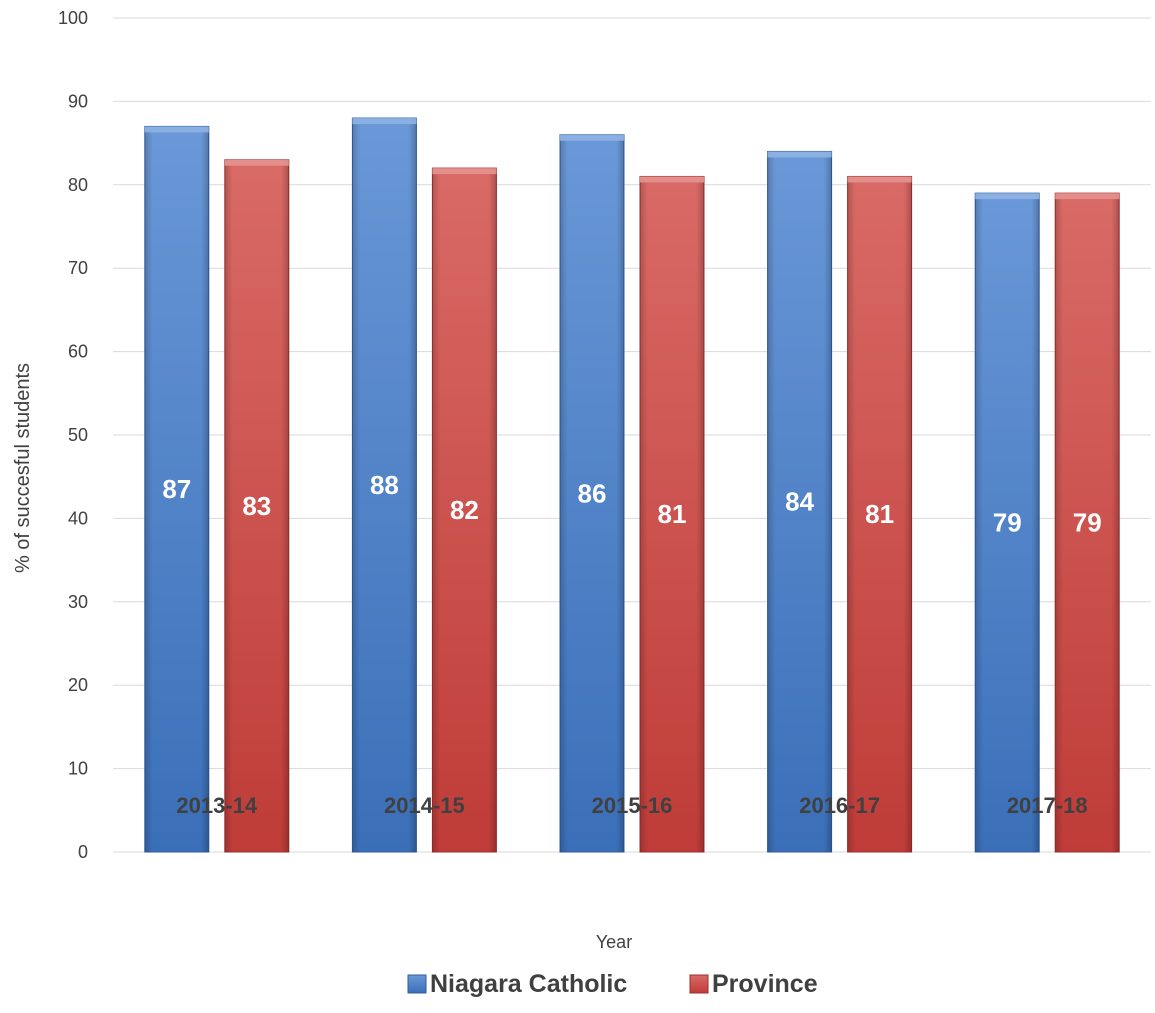  I want to click on data-label: 87, so click(176, 489).